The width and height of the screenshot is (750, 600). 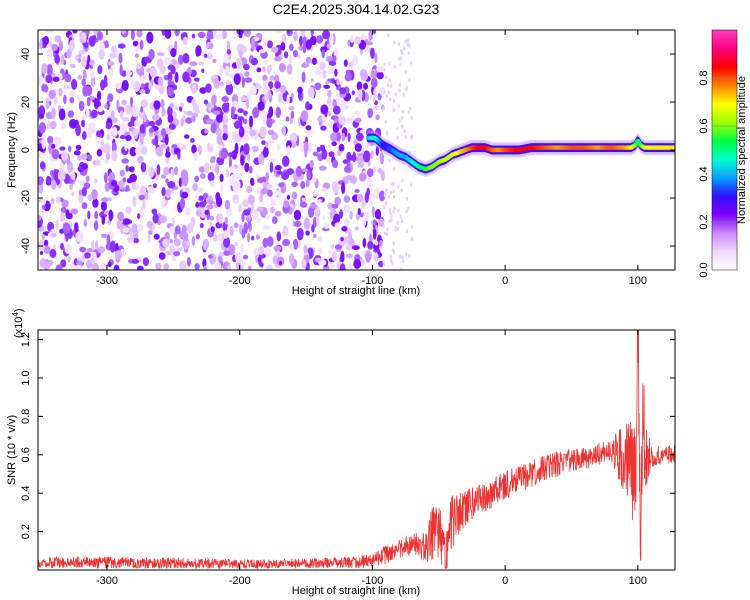 What do you see at coordinates (704, 77) in the screenshot?
I see `colorbar-tick-label: 0.8` at bounding box center [704, 77].